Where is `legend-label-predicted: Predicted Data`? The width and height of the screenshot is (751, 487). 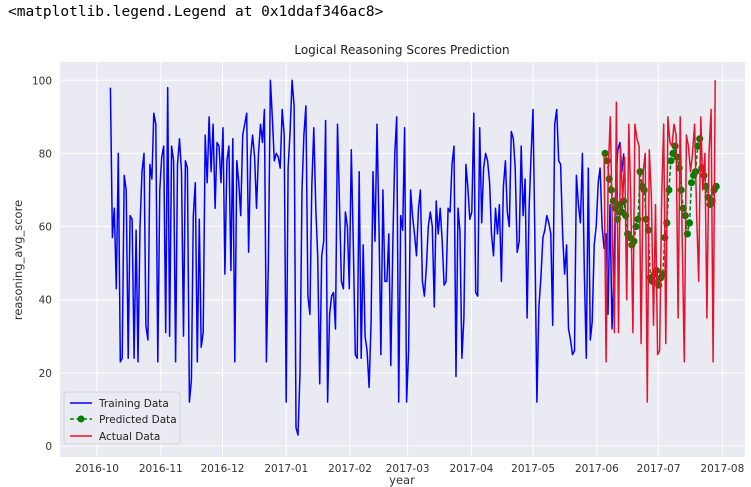
legend-label-predicted: Predicted Data is located at coordinates (138, 420).